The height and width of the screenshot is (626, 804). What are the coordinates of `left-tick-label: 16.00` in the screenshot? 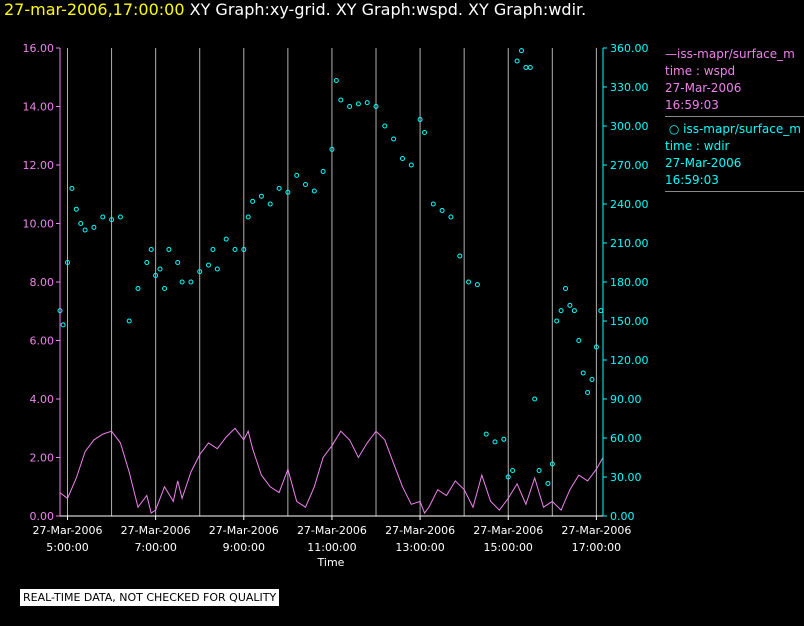 It's located at (39, 48).